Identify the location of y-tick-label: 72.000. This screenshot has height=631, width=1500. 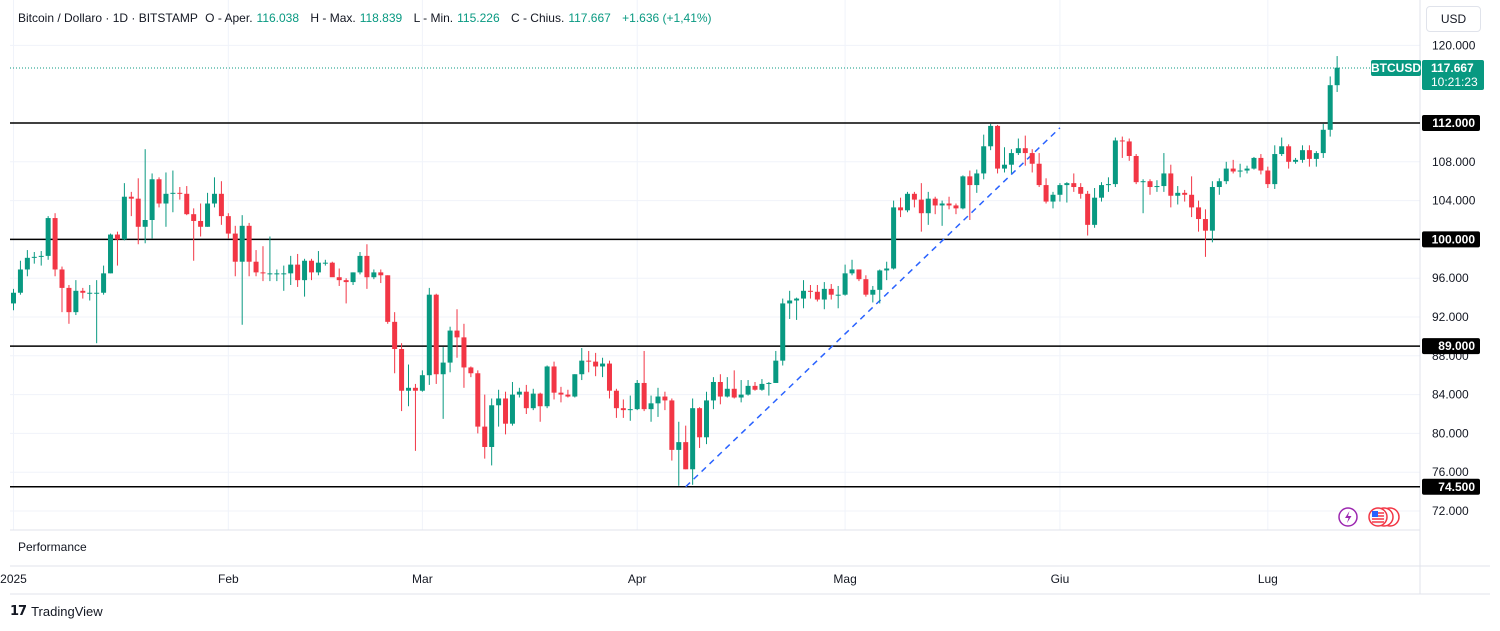
(1450, 511).